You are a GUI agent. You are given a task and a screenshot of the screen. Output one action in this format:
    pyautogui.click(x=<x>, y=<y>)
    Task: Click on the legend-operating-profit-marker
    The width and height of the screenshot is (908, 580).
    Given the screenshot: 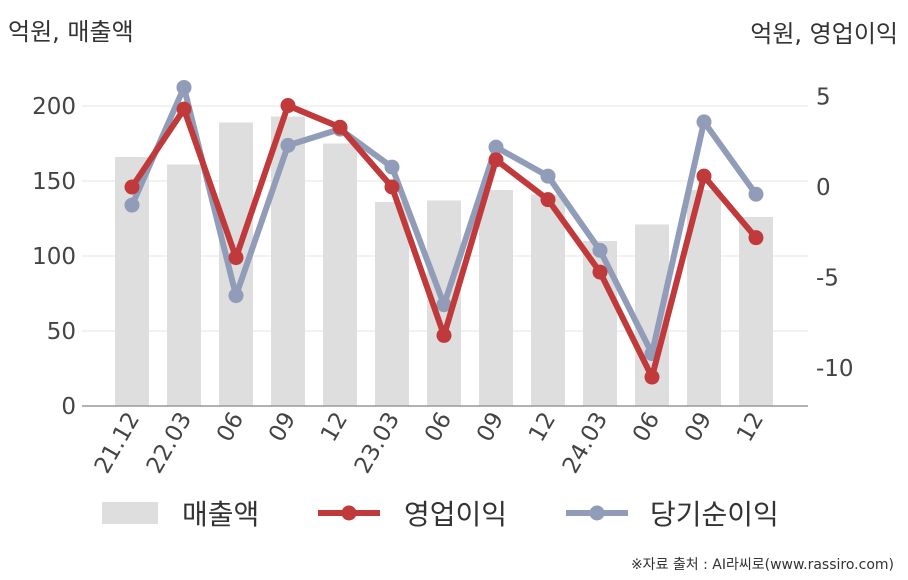 What is the action you would take?
    pyautogui.click(x=349, y=513)
    